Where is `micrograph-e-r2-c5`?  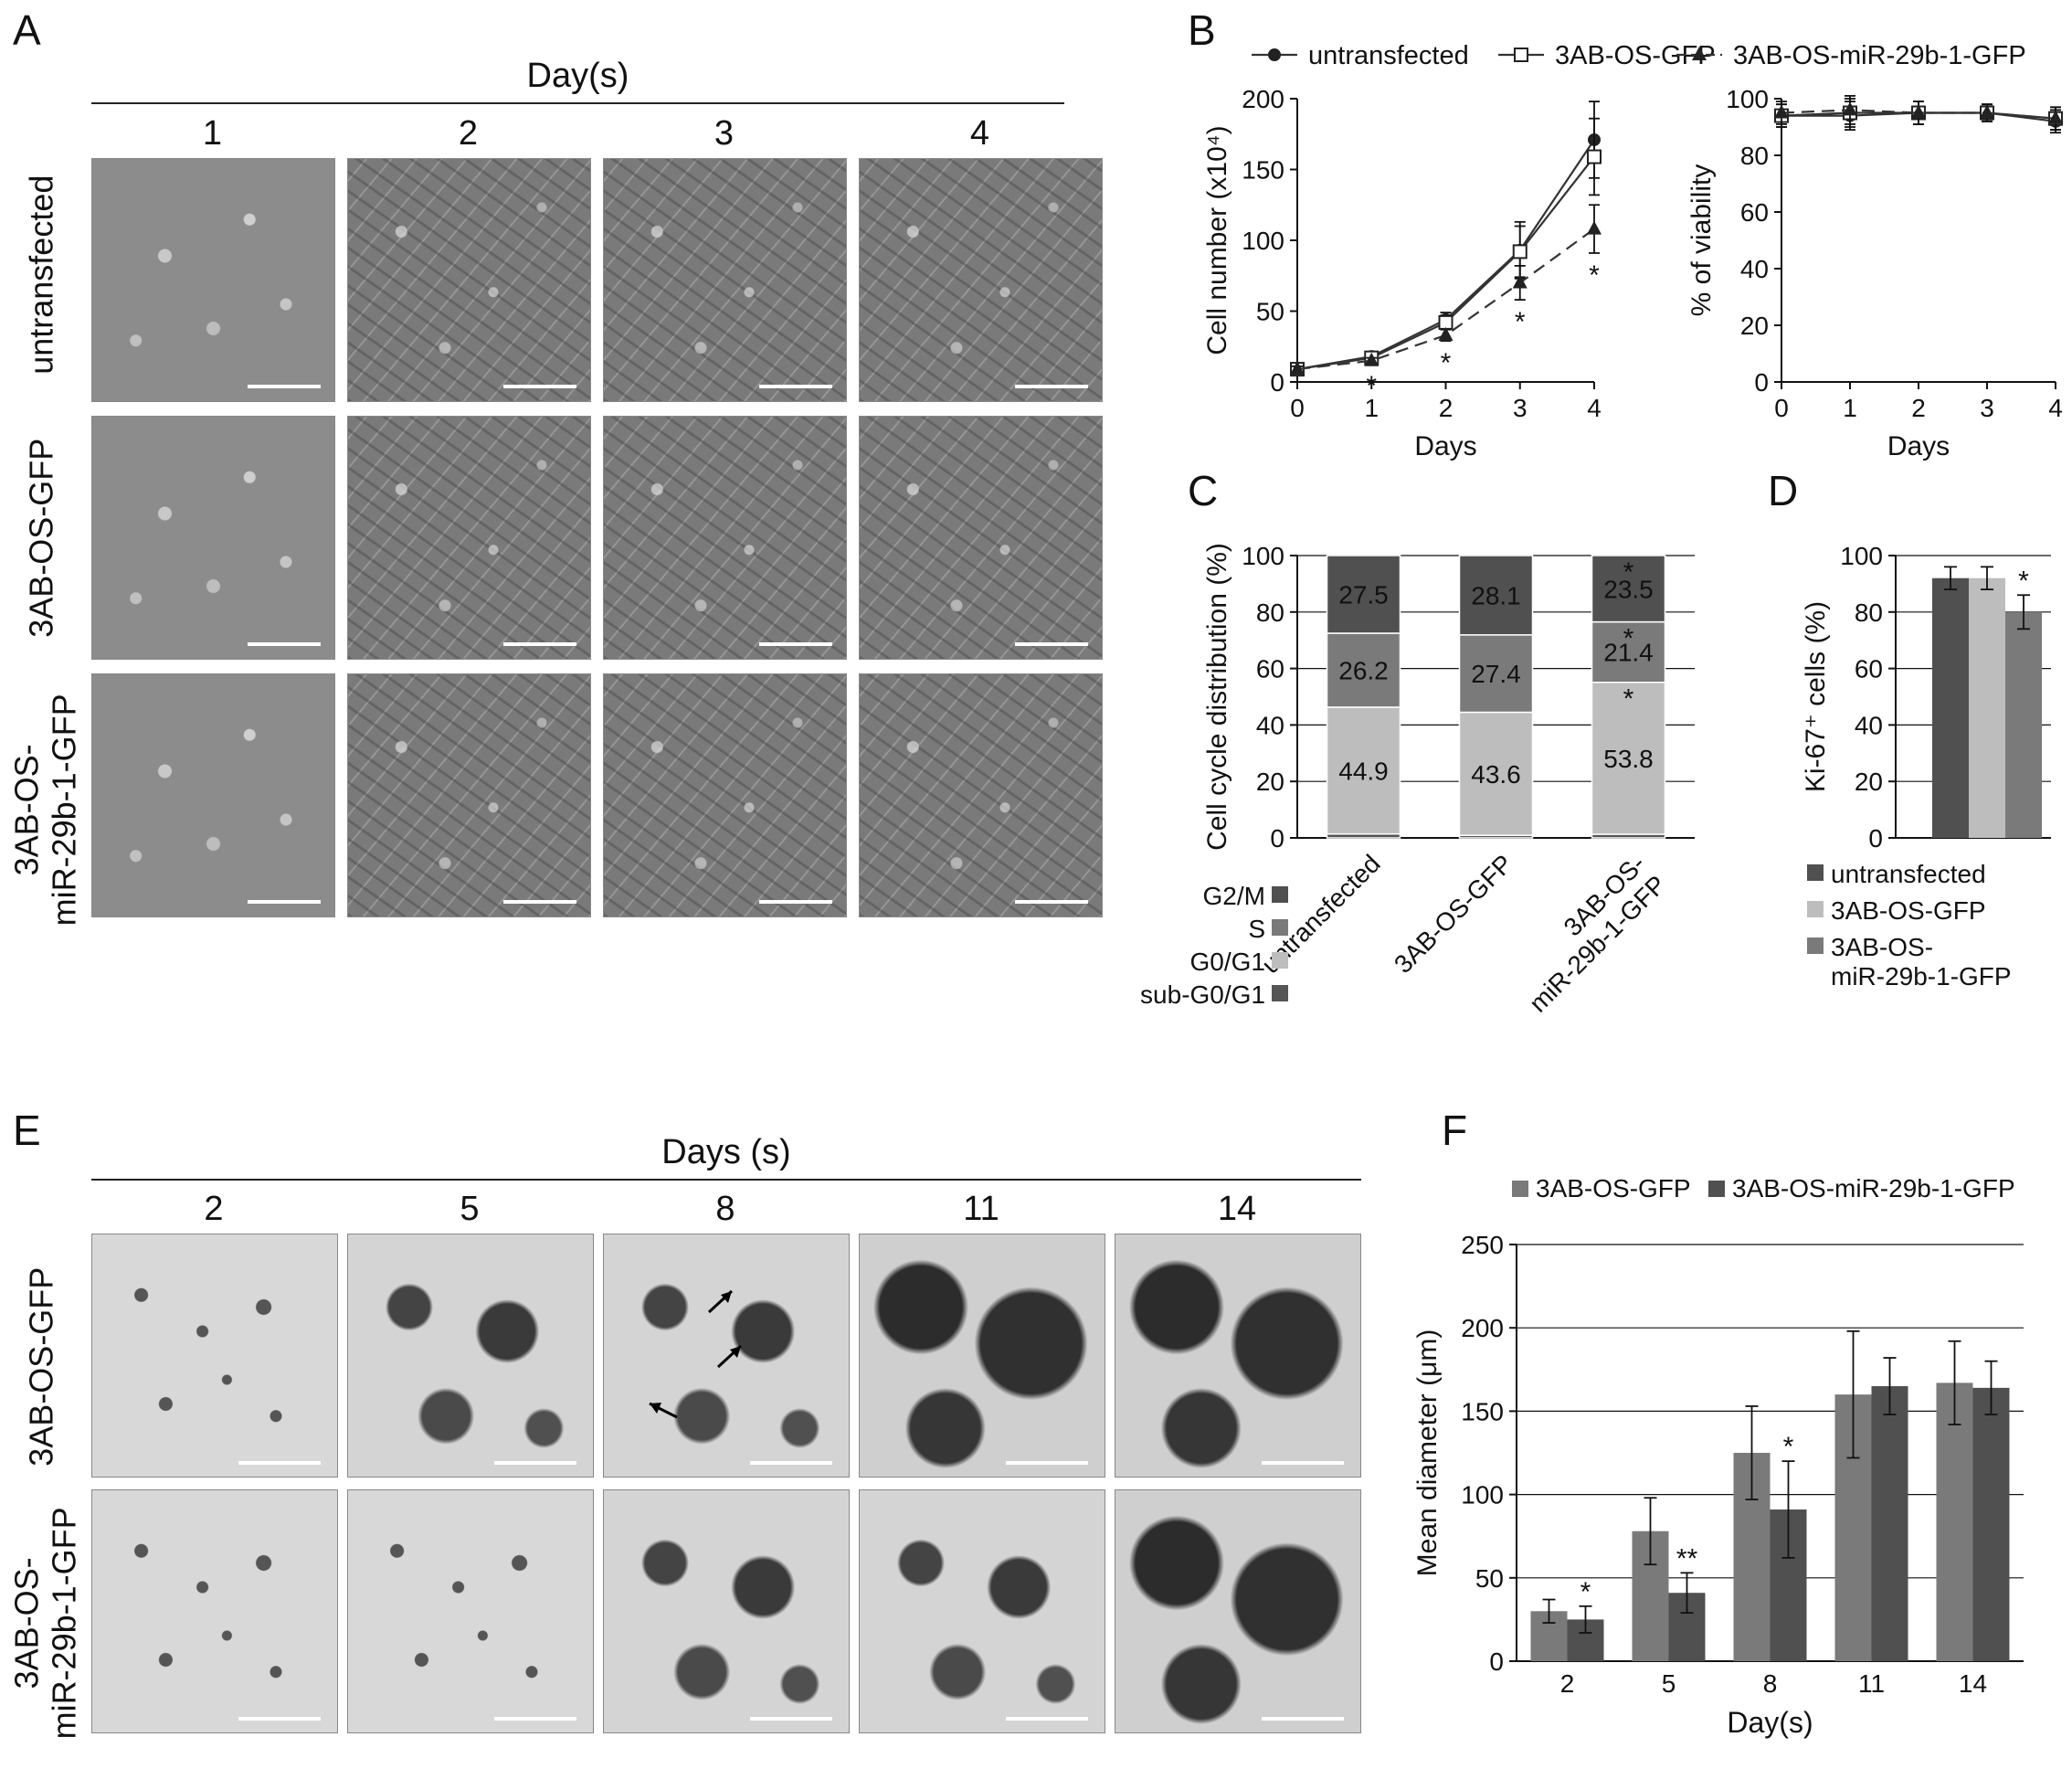 micrograph-e-r2-c5 is located at coordinates (1238, 1611).